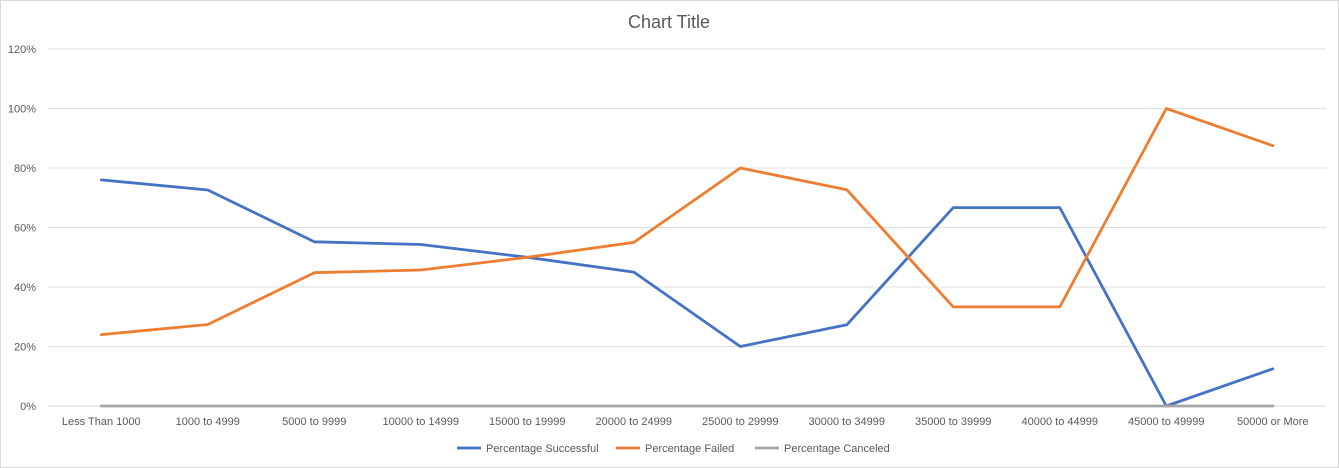  Describe the element at coordinates (22, 50) in the screenshot. I see `y-tick-label: 120%` at that location.